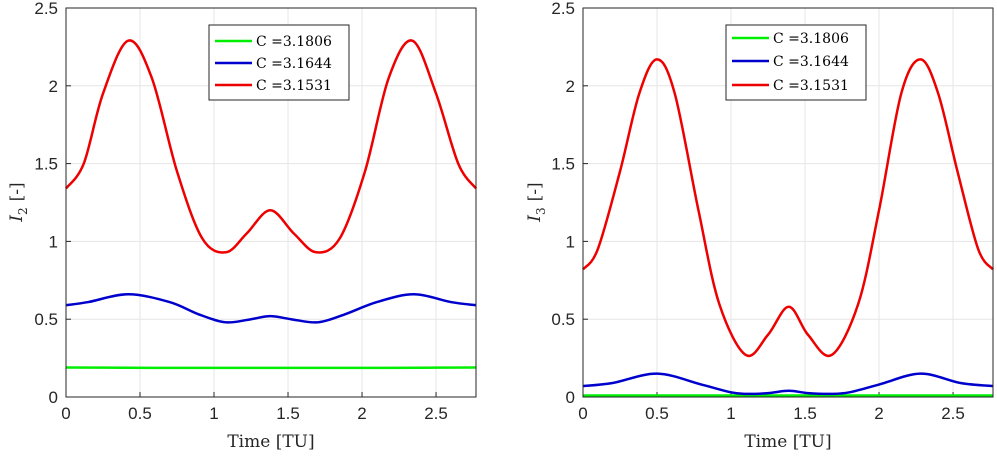 This screenshot has height=459, width=997. I want to click on svg-text:I2[-]: I2 [-], so click(18, 202).